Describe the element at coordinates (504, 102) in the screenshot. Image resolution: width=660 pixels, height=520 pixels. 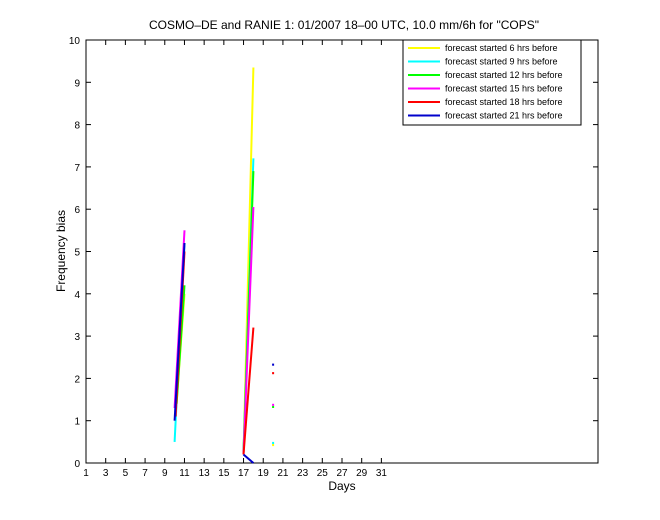
I see `legend-entry: forecast started 18 hrs before` at that location.